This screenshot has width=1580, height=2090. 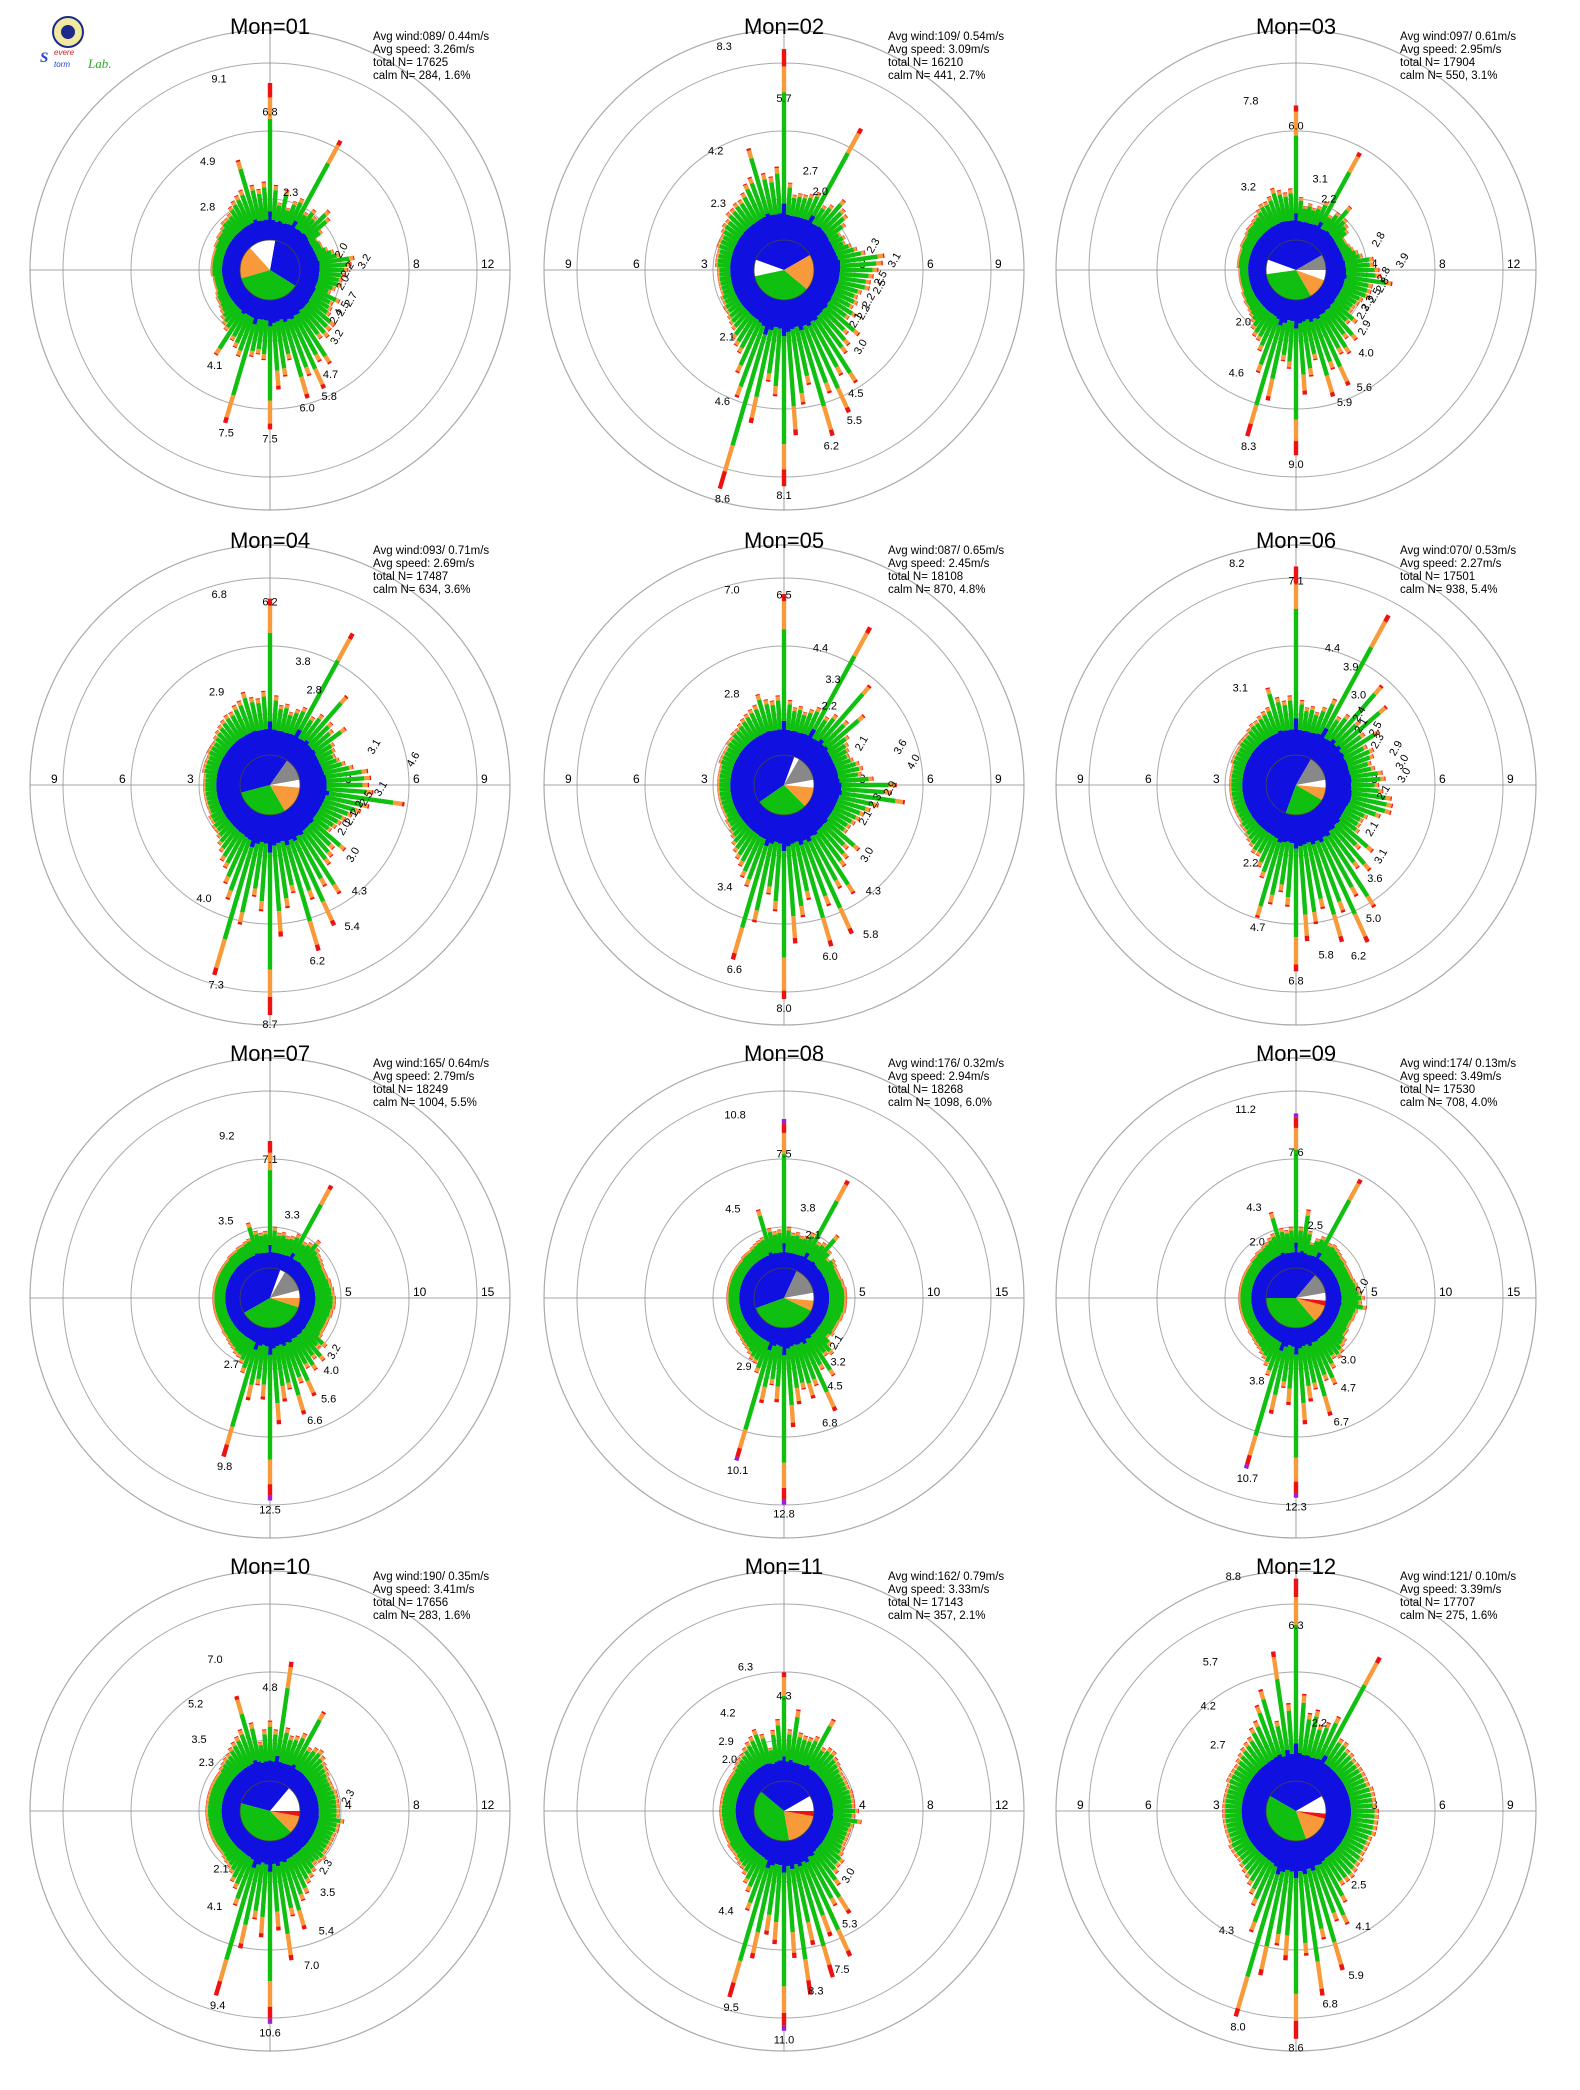 I want to click on panel-title: Mon=04, so click(x=270, y=540).